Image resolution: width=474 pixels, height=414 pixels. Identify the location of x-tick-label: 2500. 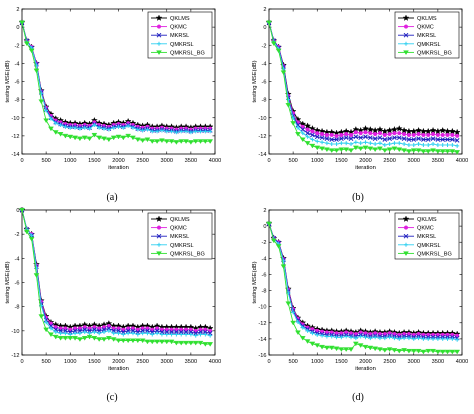
(389, 161).